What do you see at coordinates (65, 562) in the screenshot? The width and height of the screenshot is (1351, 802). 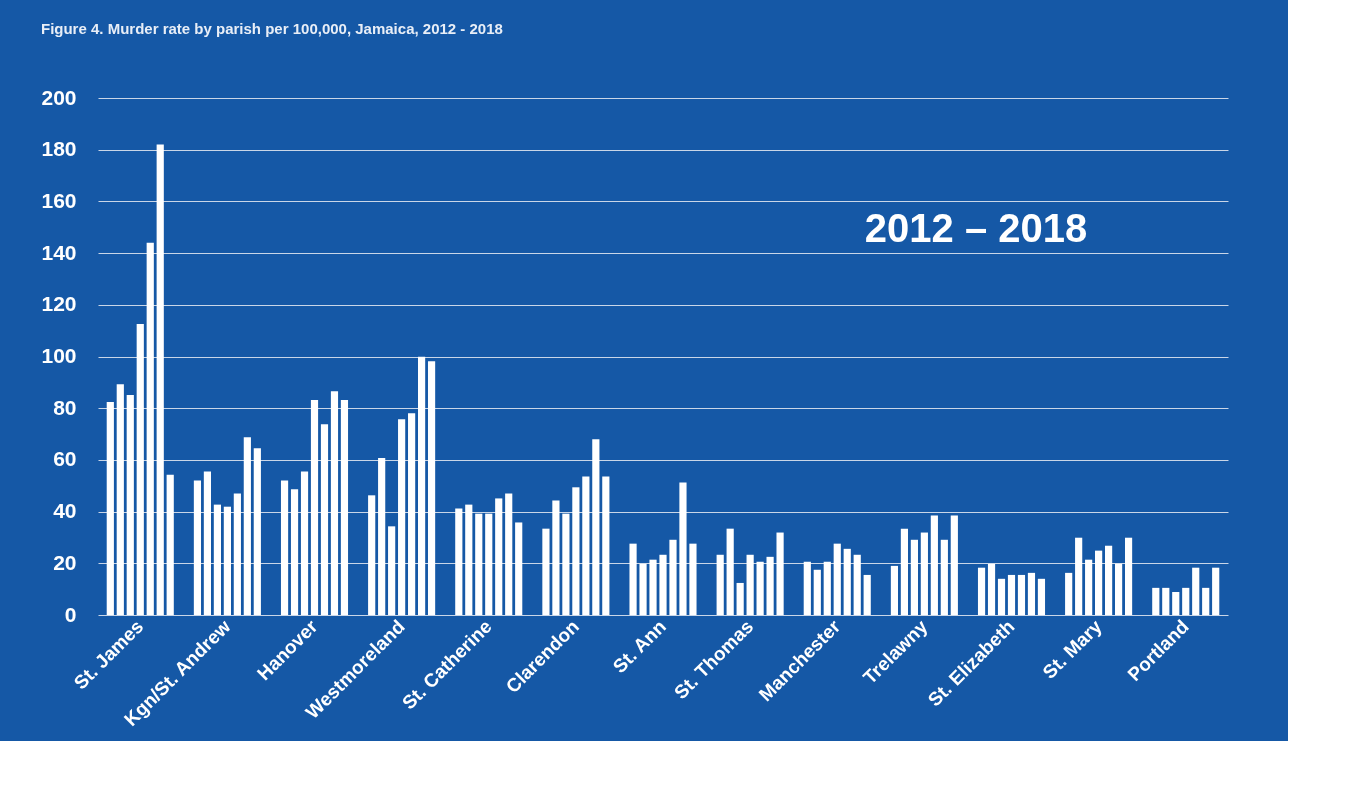 I see `y-tick-label: 20` at bounding box center [65, 562].